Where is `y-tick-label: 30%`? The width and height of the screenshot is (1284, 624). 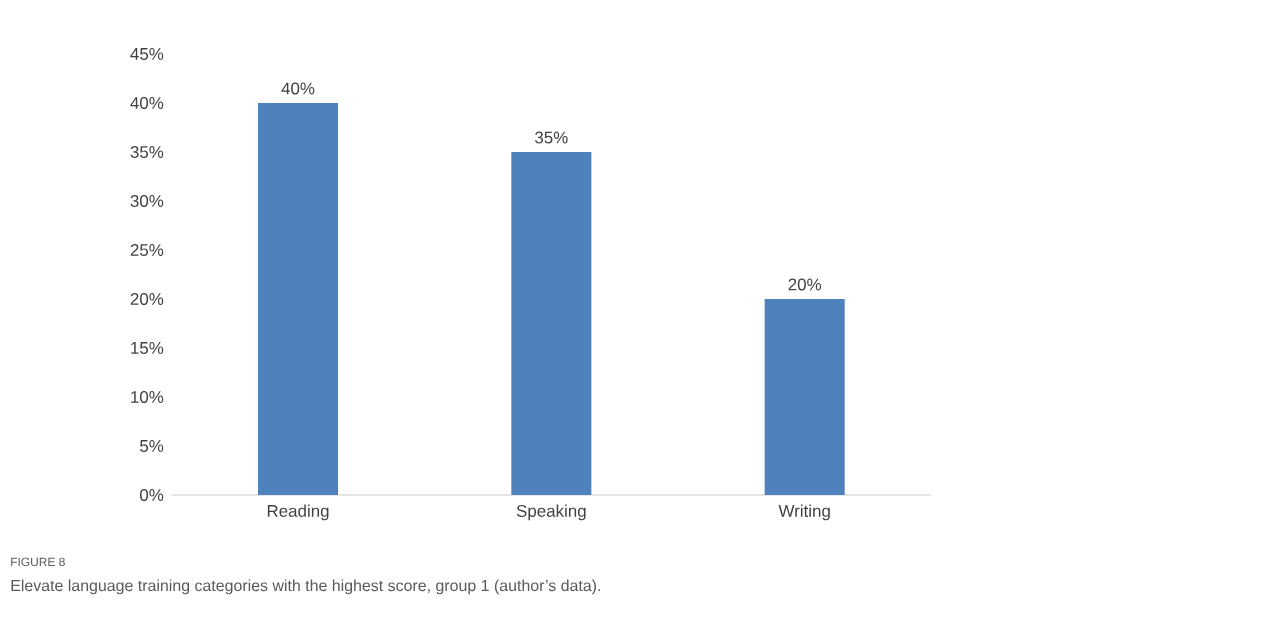
y-tick-label: 30% is located at coordinates (147, 200).